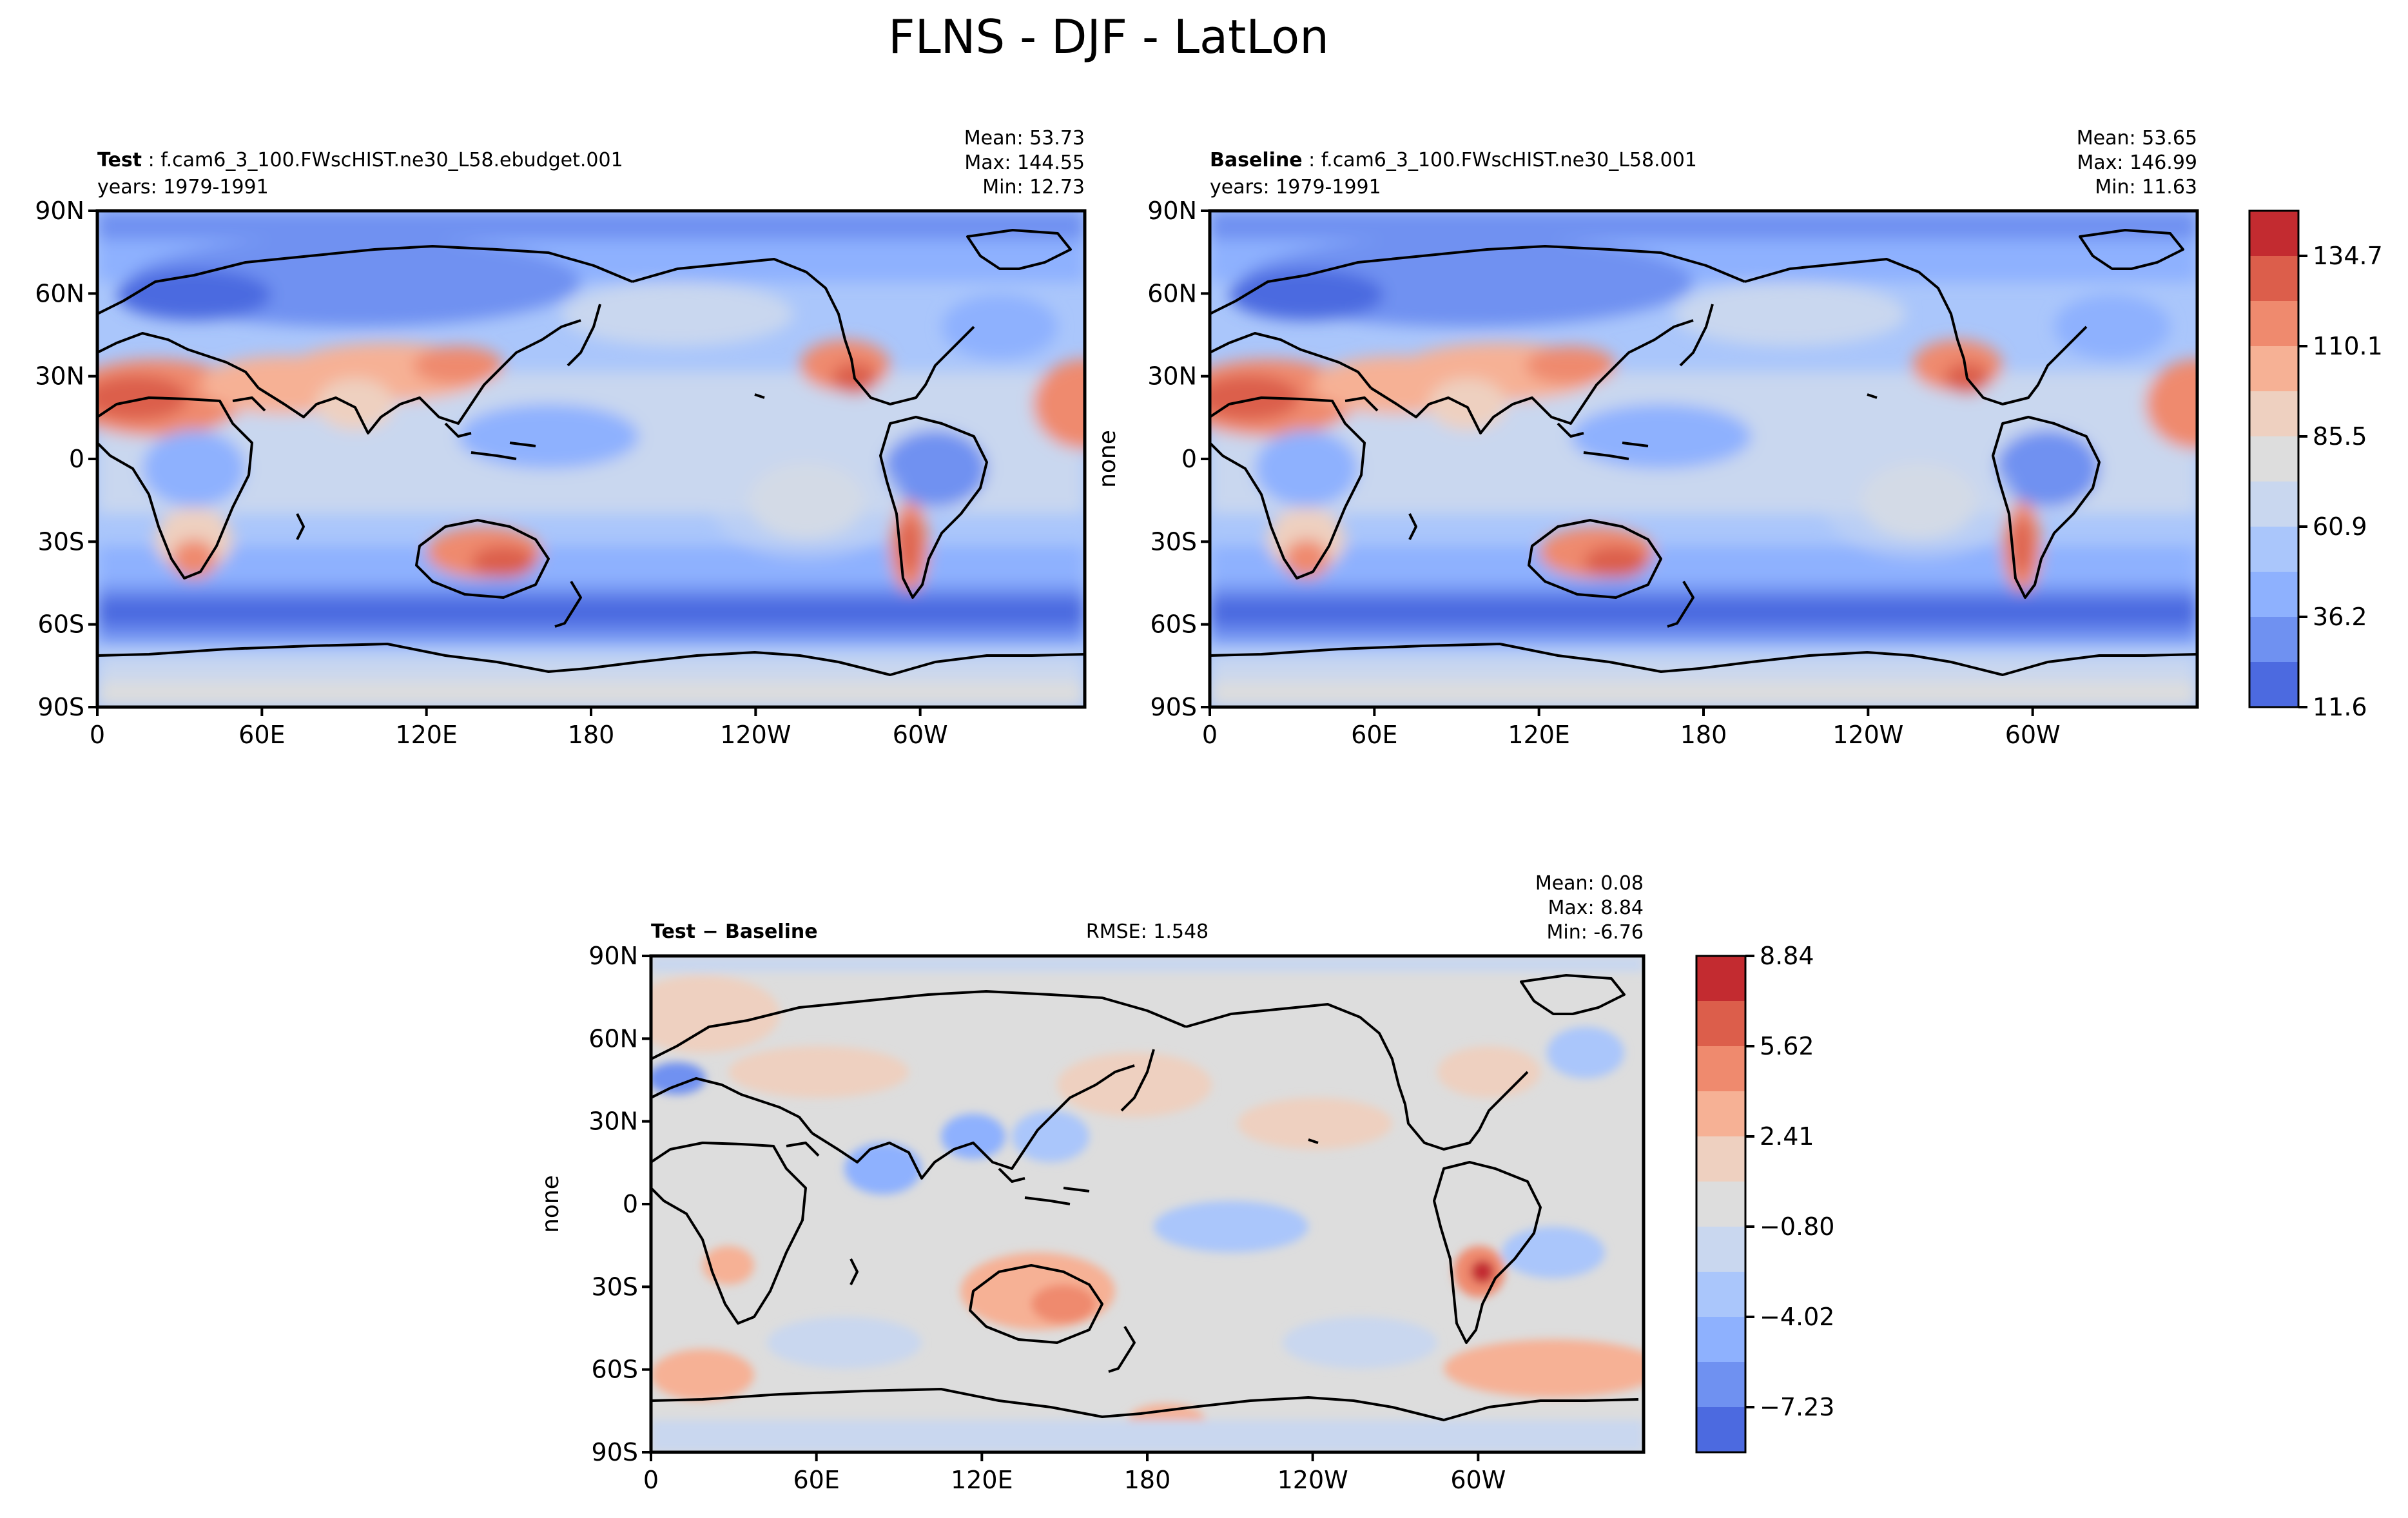 The height and width of the screenshot is (1518, 2408). What do you see at coordinates (2340, 707) in the screenshot?
I see `colorbar-tick-label: 11.6` at bounding box center [2340, 707].